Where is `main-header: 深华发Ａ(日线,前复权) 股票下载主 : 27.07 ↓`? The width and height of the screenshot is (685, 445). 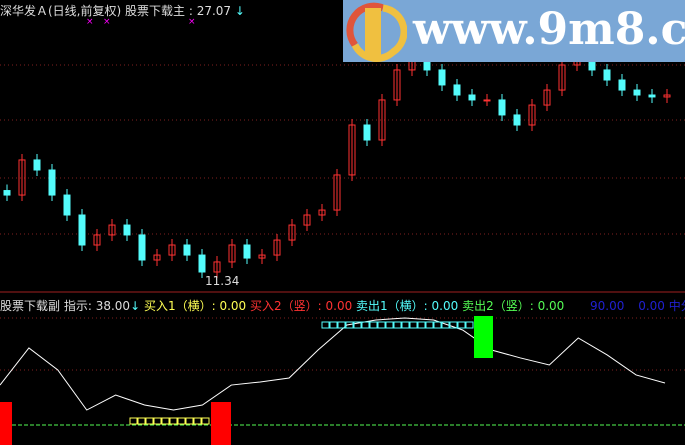
main-header: 深华发Ａ(日线,前复权) 股票下载主 : 27.07 ↓ is located at coordinates (122, 10).